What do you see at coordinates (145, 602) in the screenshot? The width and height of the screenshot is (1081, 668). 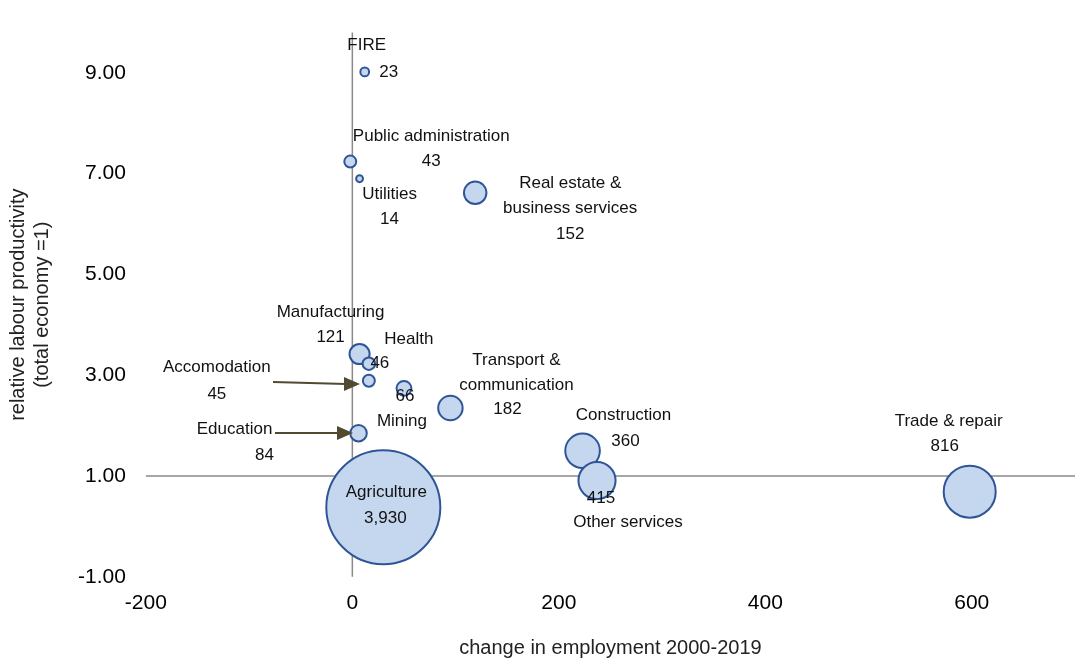 I see `x-tick-label: -200` at bounding box center [145, 602].